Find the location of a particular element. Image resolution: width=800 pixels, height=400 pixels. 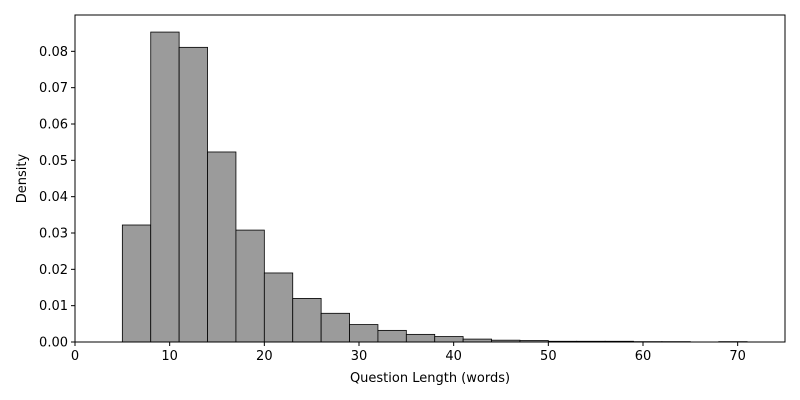

x-tick-label: 50 is located at coordinates (548, 356).